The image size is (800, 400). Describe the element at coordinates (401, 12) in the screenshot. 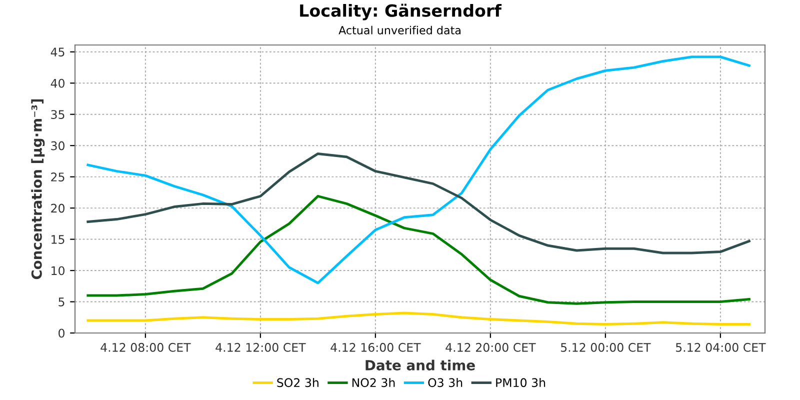

I see `chart-title: Locality: Gänserndorf` at that location.